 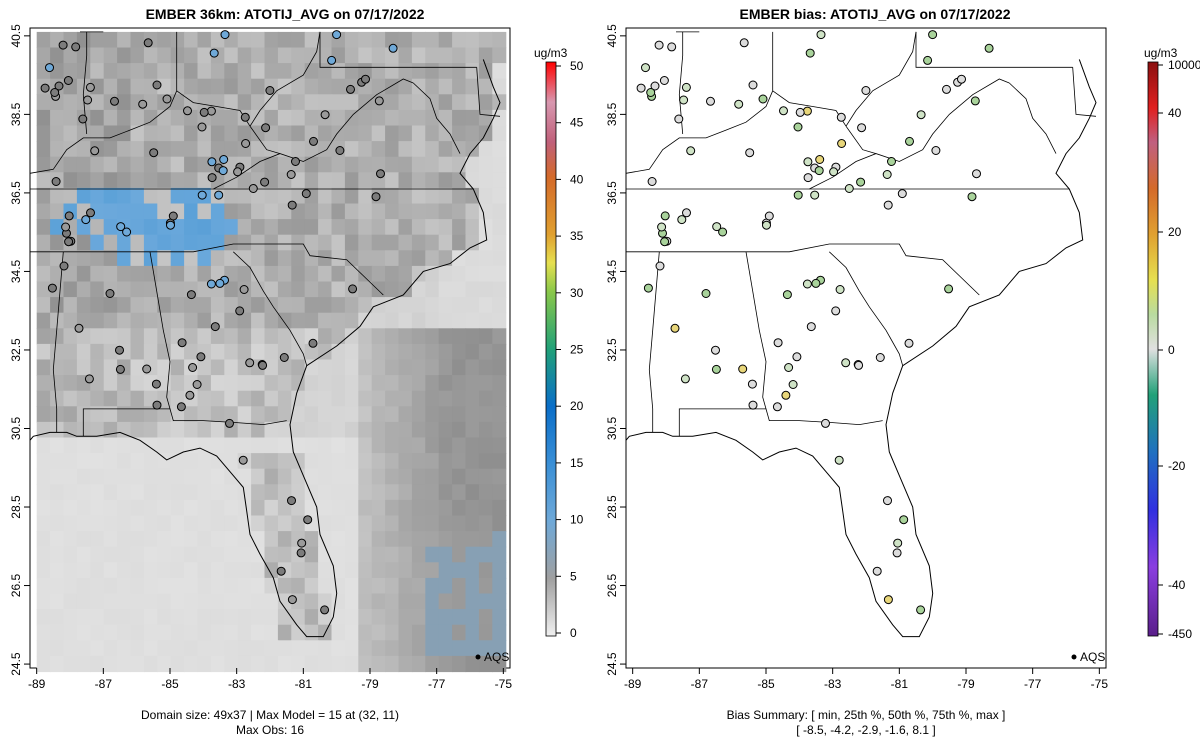 What do you see at coordinates (104, 684) in the screenshot?
I see `x-tick-label: -87` at bounding box center [104, 684].